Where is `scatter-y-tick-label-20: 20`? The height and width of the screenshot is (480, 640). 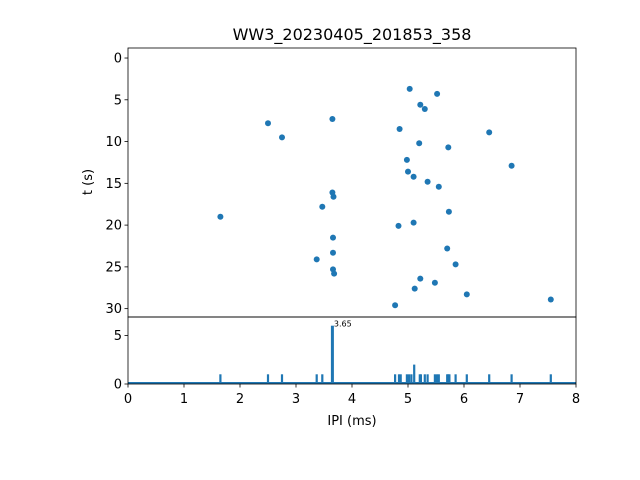
scatter-y-tick-label-20: 20 is located at coordinates (113, 226).